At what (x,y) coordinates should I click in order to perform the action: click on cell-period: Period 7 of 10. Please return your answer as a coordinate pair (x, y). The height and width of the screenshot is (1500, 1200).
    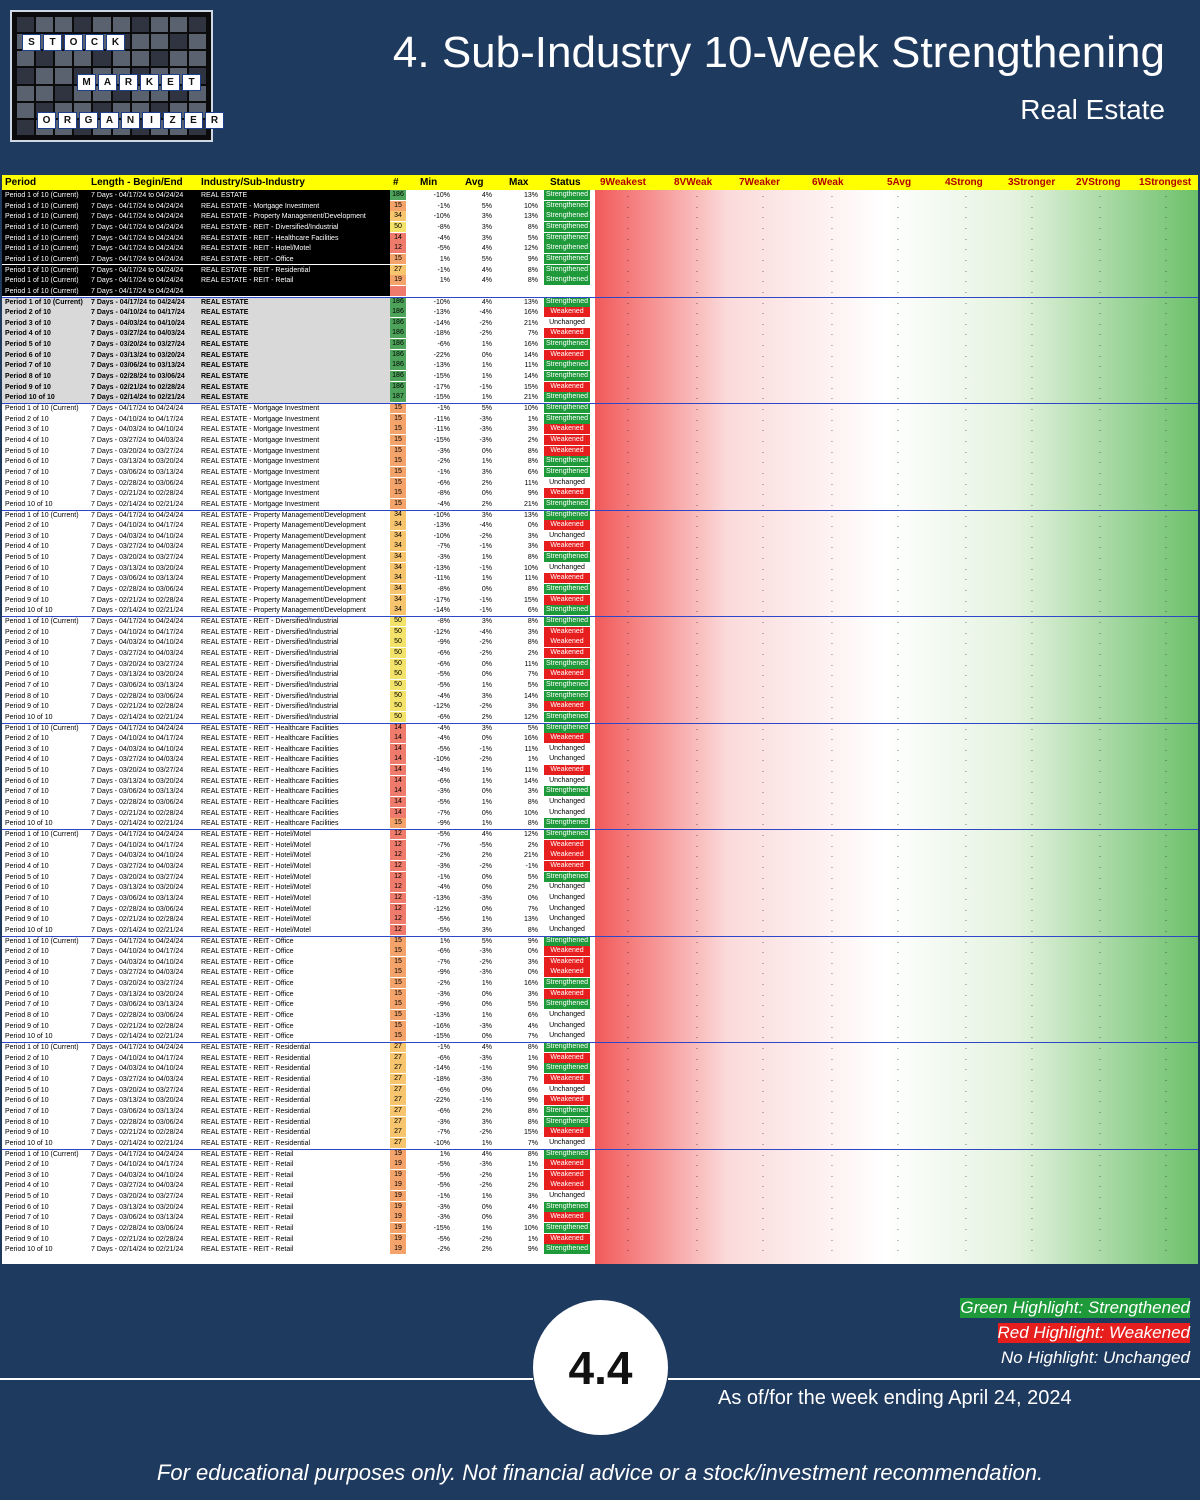
    Looking at the image, I should click on (27, 579).